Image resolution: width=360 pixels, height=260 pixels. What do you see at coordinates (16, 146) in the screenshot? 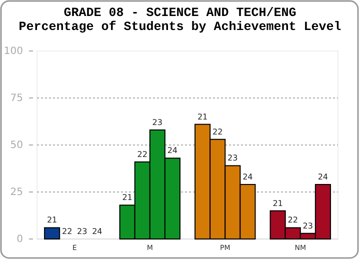
I see `y-tick-label: 50` at bounding box center [16, 146].